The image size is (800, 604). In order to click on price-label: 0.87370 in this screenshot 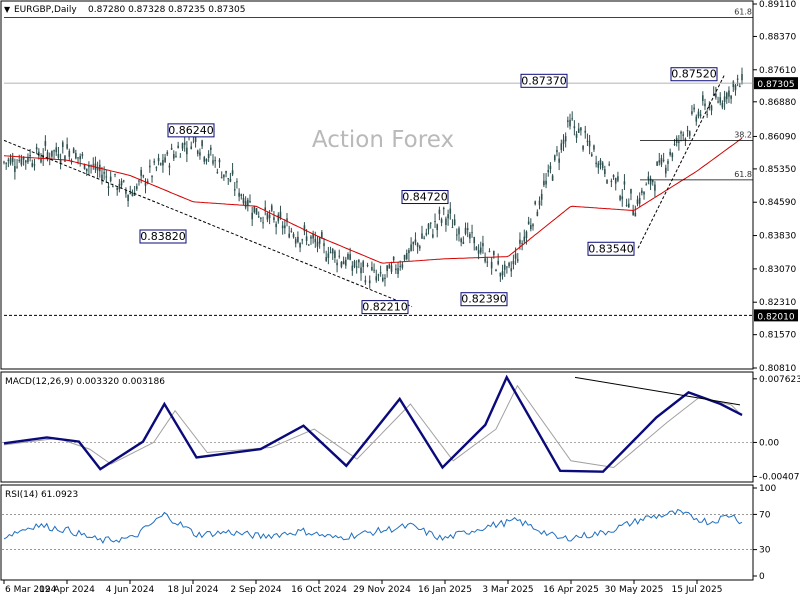, I will do `click(544, 80)`.